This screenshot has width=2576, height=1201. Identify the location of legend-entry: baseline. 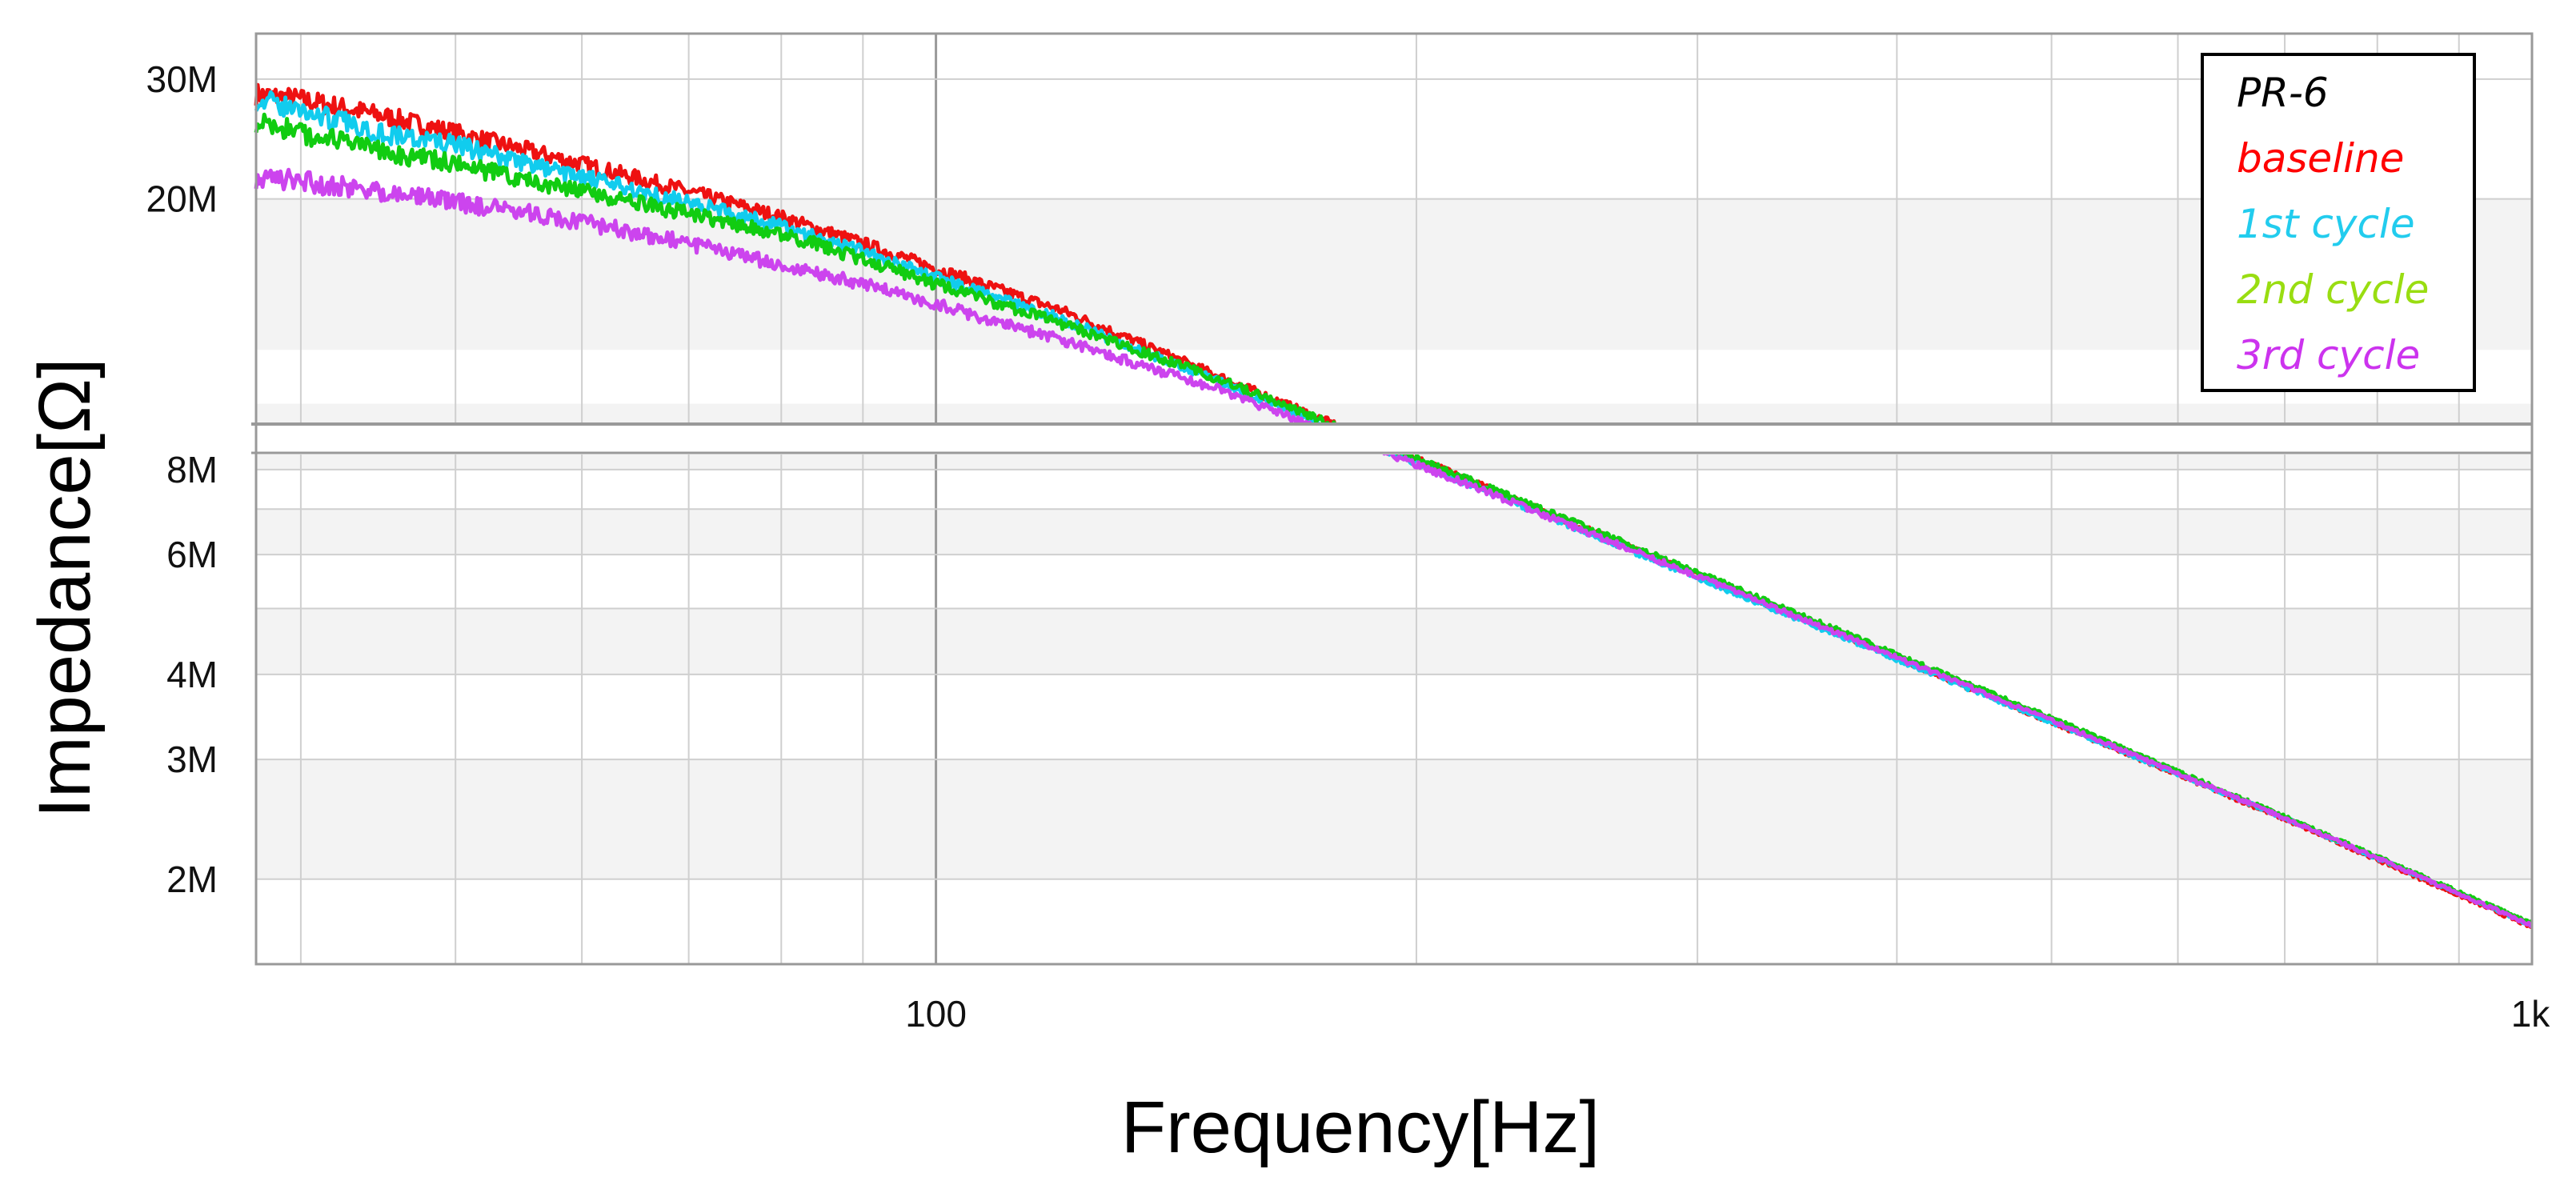
(2320, 158).